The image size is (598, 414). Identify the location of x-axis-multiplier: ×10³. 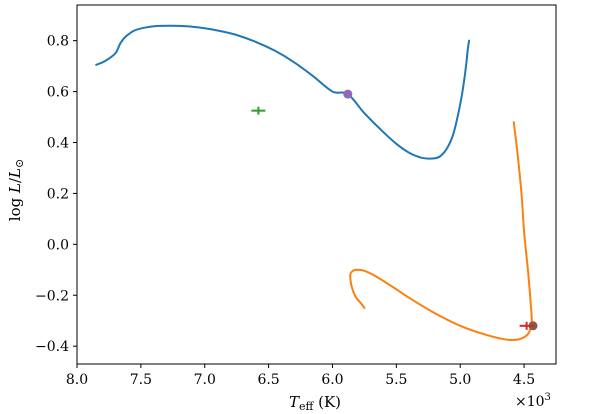
(533, 401).